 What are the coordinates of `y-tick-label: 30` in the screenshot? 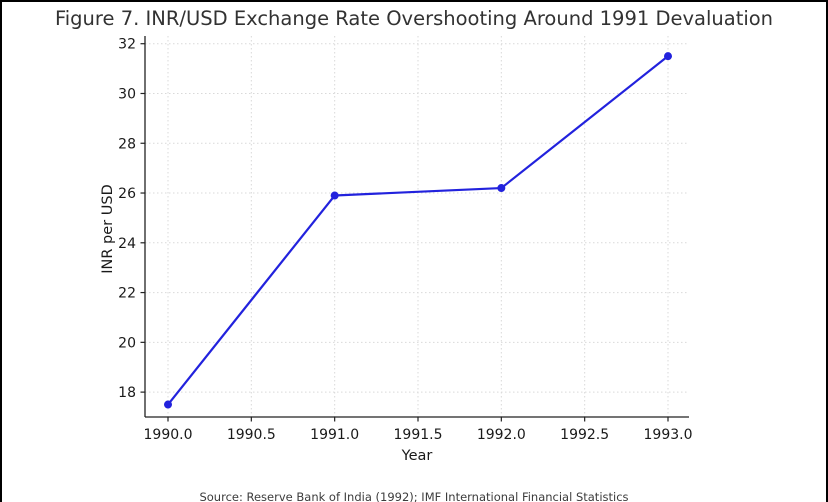 It's located at (127, 94).